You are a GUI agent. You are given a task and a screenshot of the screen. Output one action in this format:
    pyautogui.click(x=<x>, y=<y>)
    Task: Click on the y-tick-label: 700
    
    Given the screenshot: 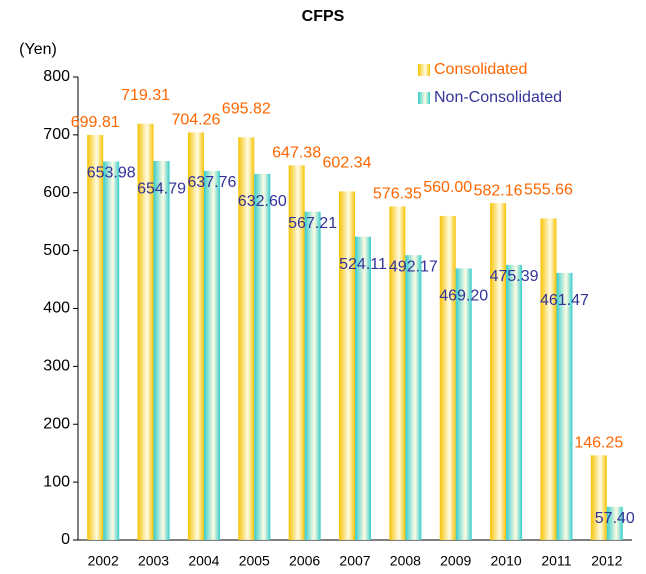 What is the action you would take?
    pyautogui.click(x=56, y=134)
    